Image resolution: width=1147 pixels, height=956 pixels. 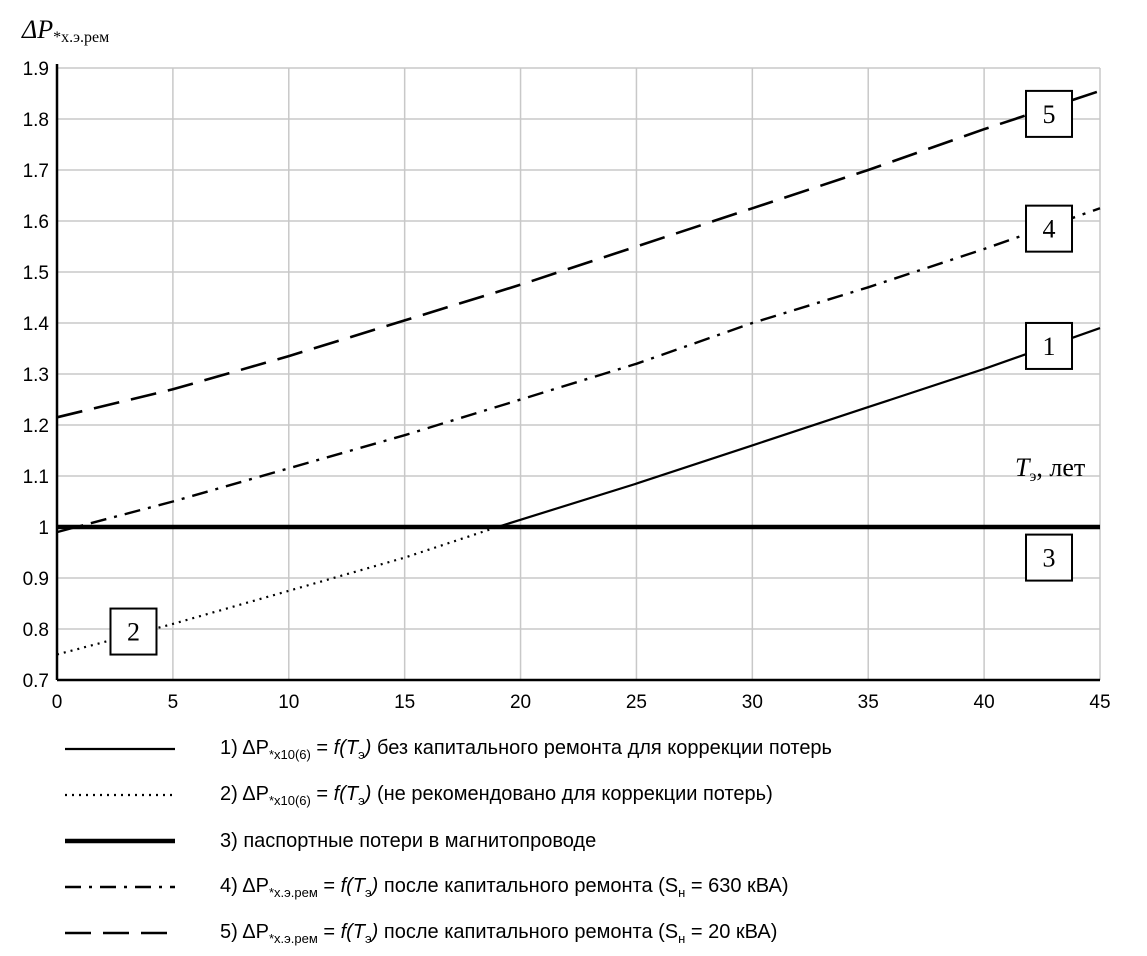 I want to click on y-axis-label: ΔP*х.э.рем, so click(x=65, y=30).